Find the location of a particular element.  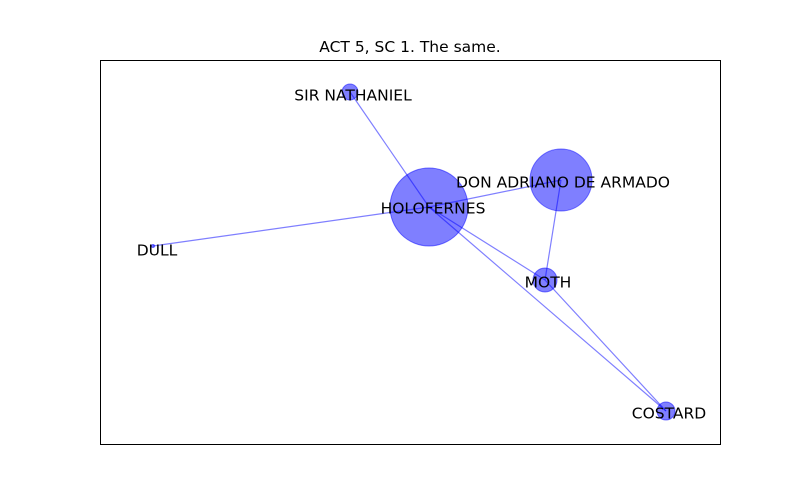

node-label-moth: MOTH is located at coordinates (548, 283).